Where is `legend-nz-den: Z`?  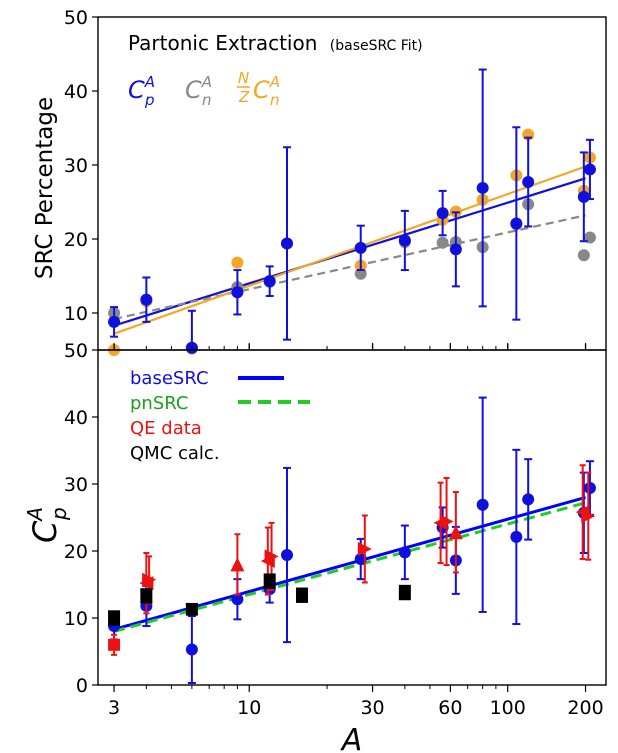 legend-nz-den: Z is located at coordinates (244, 97).